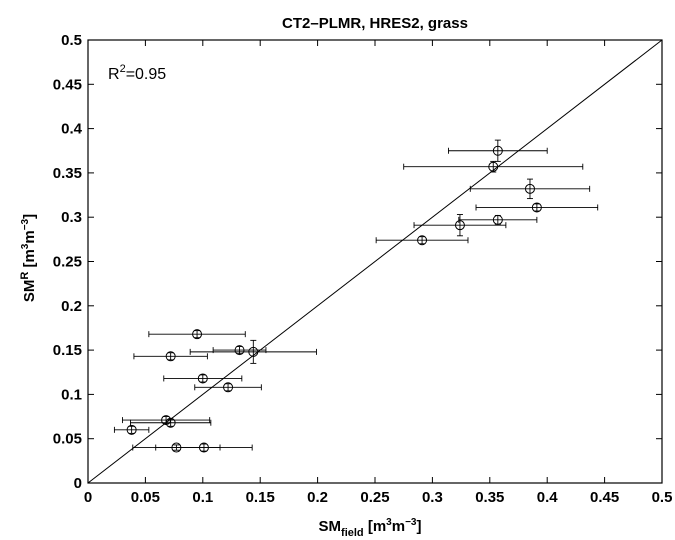 This screenshot has height=540, width=675. Describe the element at coordinates (72, 129) in the screenshot. I see `y-tick-label: 0.4` at that location.